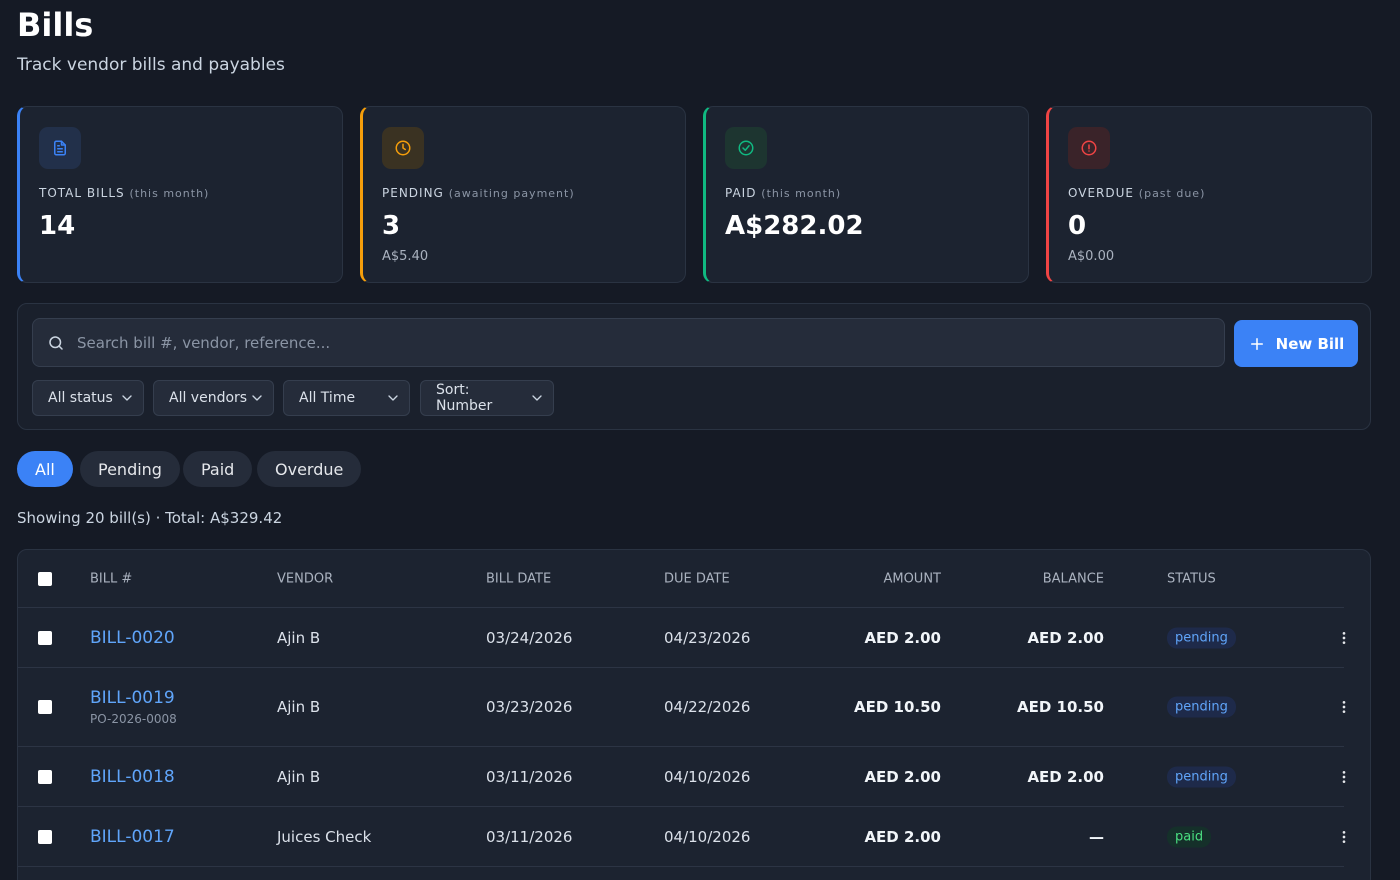 This screenshot has width=1400, height=880. What do you see at coordinates (132, 698) in the screenshot?
I see `bill-number: BILL-0019` at bounding box center [132, 698].